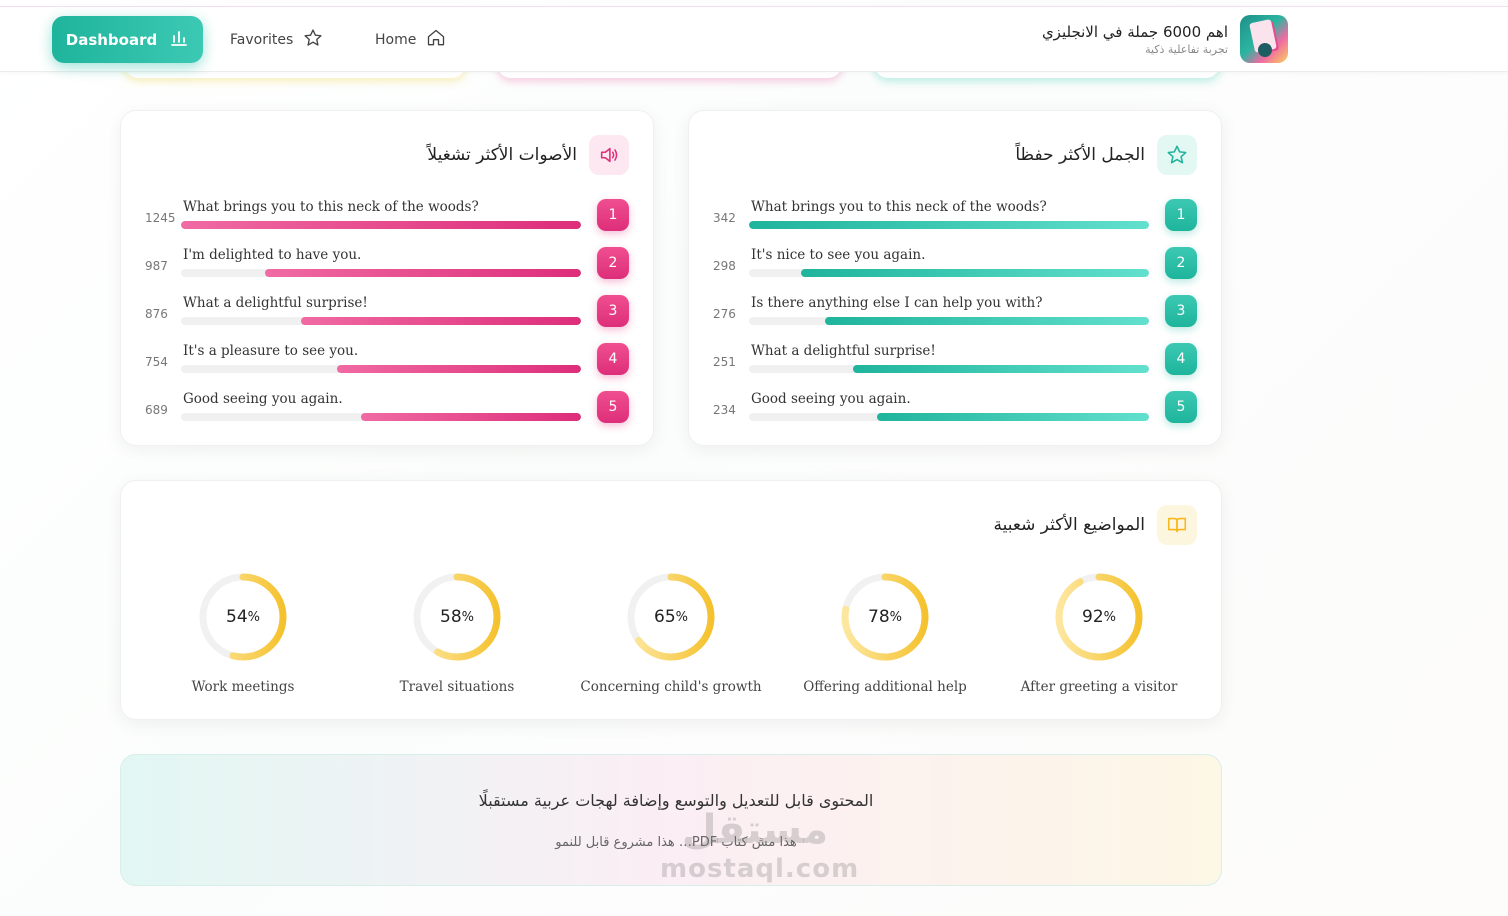 This screenshot has width=1508, height=916. I want to click on play-count: 251, so click(724, 362).